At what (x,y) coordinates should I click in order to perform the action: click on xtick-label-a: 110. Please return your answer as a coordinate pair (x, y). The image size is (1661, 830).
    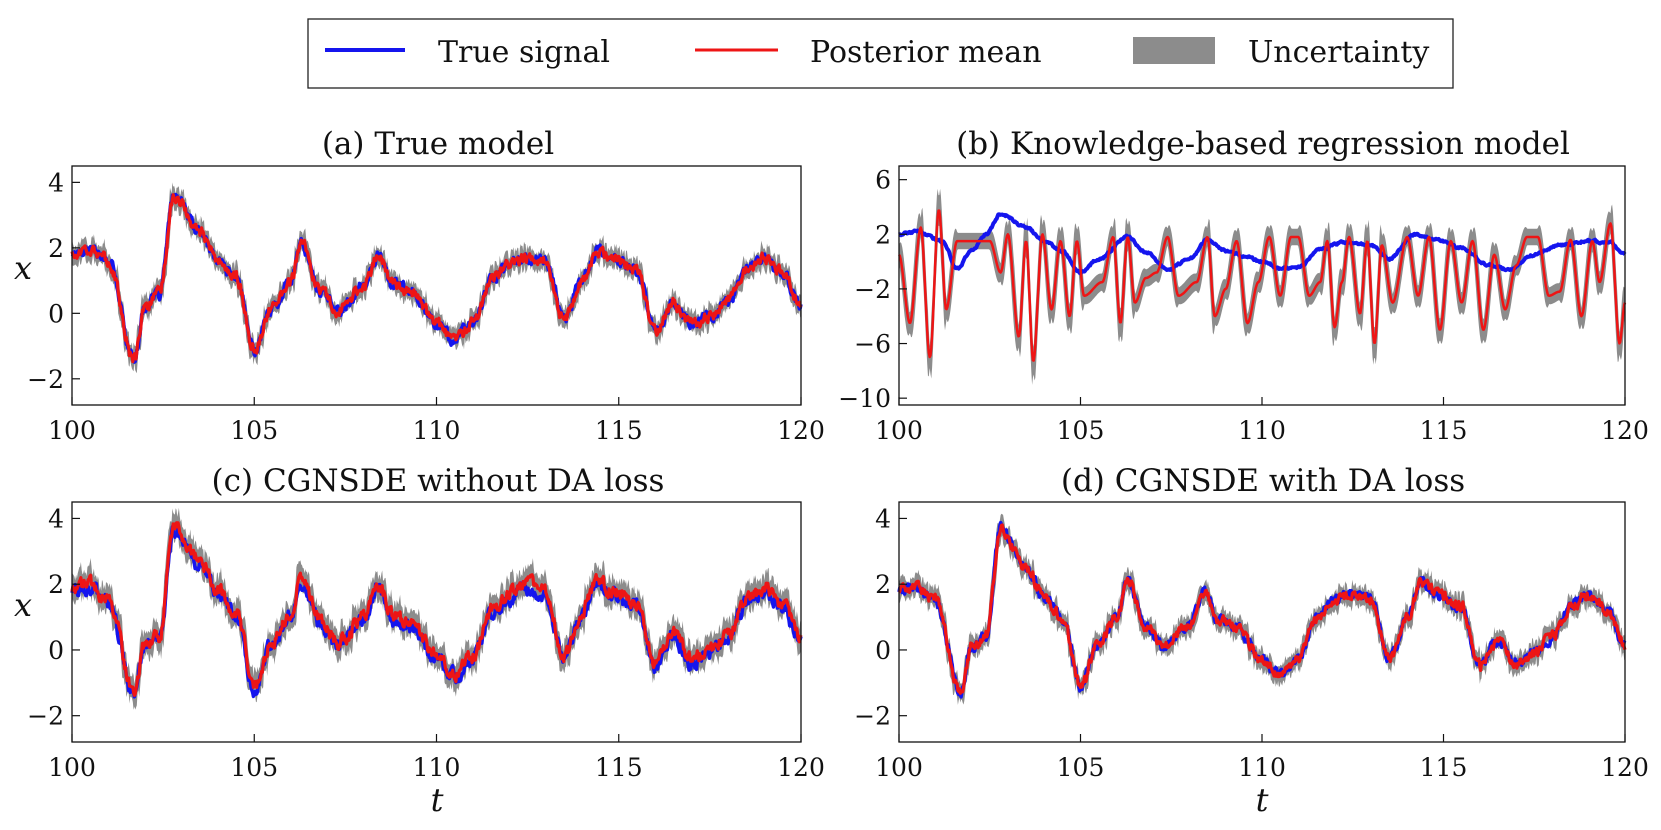
    Looking at the image, I should click on (437, 430).